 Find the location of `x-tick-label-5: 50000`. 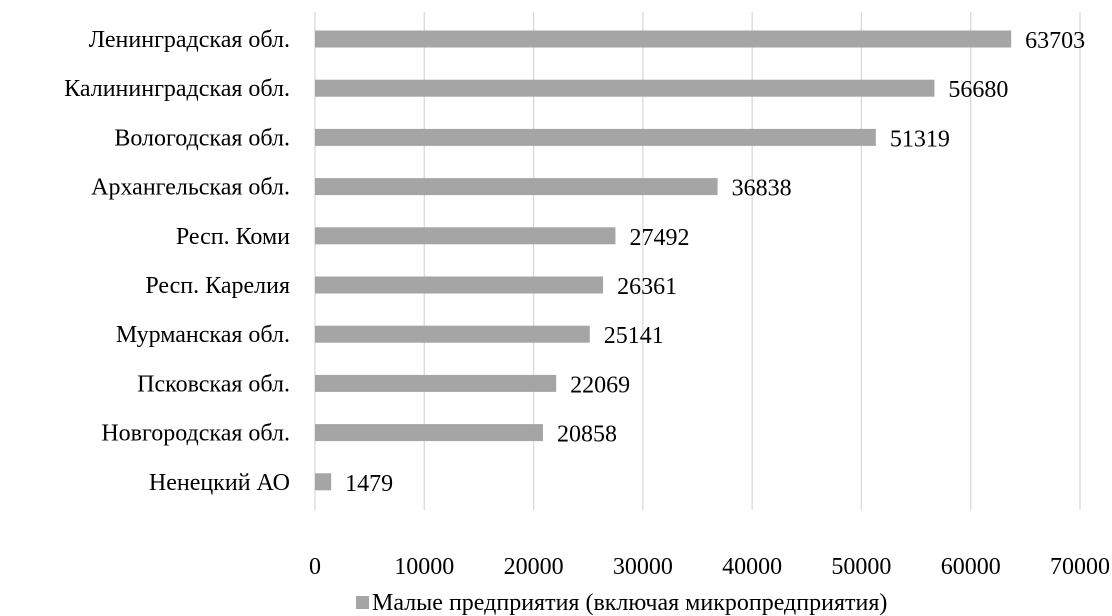

x-tick-label-5: 50000 is located at coordinates (861, 567).